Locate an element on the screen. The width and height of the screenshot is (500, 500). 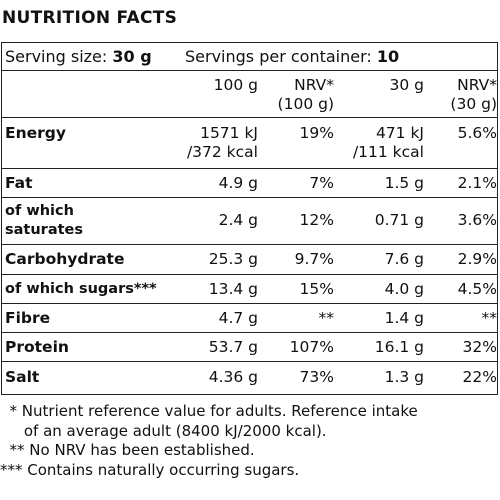
row-label: Protein is located at coordinates (37, 347).